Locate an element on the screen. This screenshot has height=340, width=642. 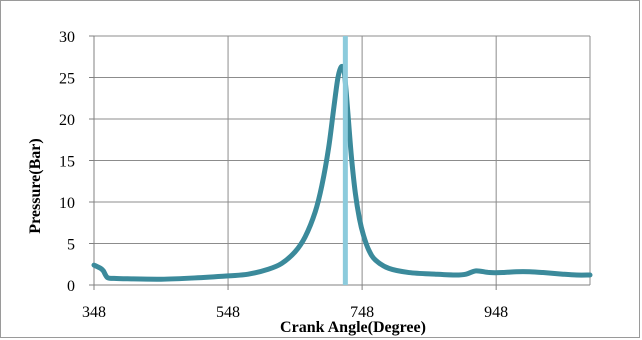
y-tick-labels: 0 5 10 15 20 25 30 is located at coordinates (67, 162).